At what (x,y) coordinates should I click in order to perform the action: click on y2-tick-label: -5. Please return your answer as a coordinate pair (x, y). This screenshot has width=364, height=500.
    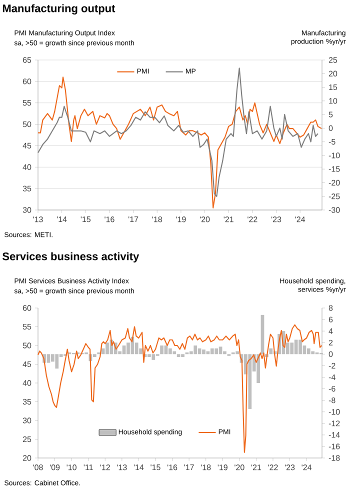
    Looking at the image, I should click on (332, 142).